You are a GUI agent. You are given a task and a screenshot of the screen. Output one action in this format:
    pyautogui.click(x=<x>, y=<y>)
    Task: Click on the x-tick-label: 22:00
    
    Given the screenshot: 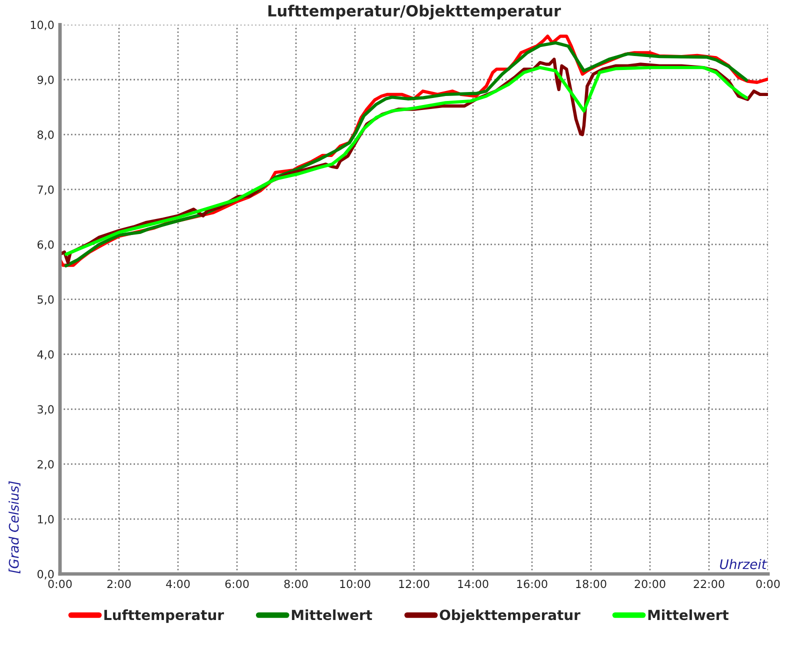 What is the action you would take?
    pyautogui.click(x=709, y=584)
    